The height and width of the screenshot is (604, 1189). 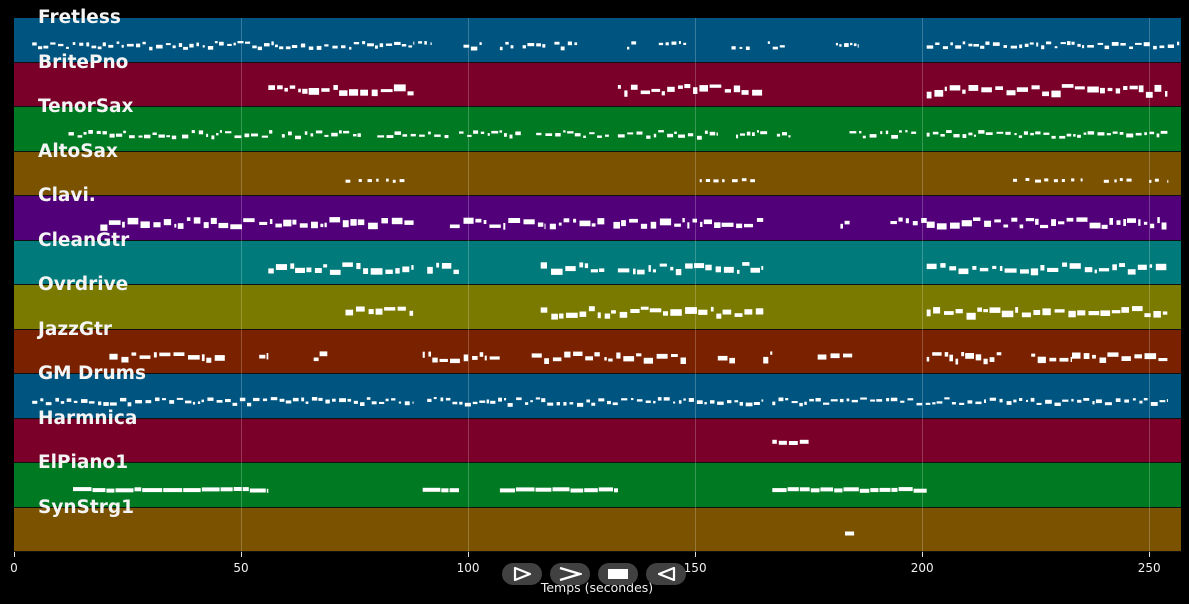 I want to click on track-fretless: Fretless, so click(x=597, y=35).